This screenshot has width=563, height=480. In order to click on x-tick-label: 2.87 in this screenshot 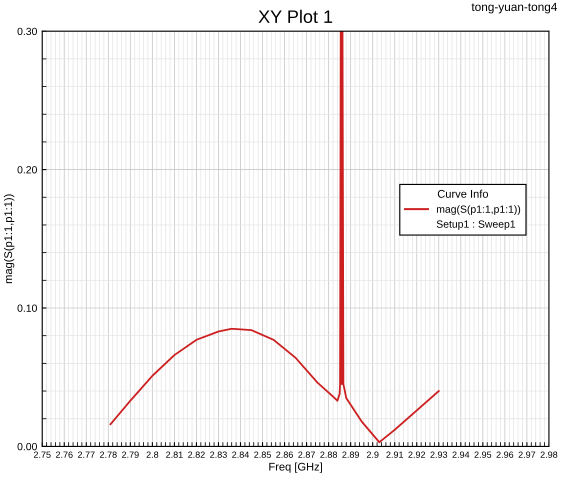, I will do `click(306, 455)`.